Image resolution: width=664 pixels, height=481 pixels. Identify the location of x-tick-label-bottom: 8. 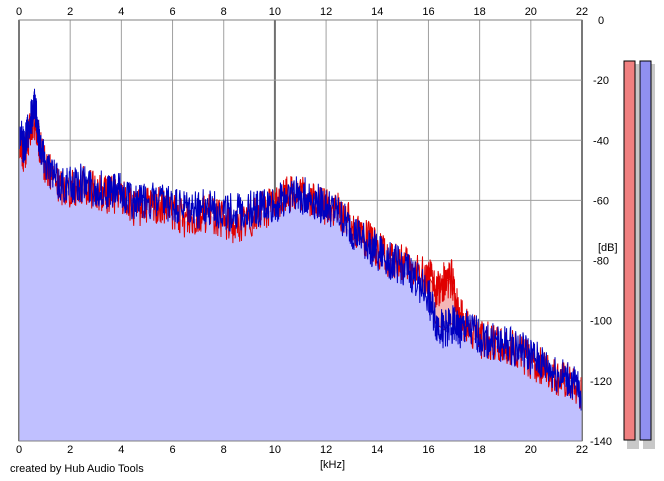
(224, 450).